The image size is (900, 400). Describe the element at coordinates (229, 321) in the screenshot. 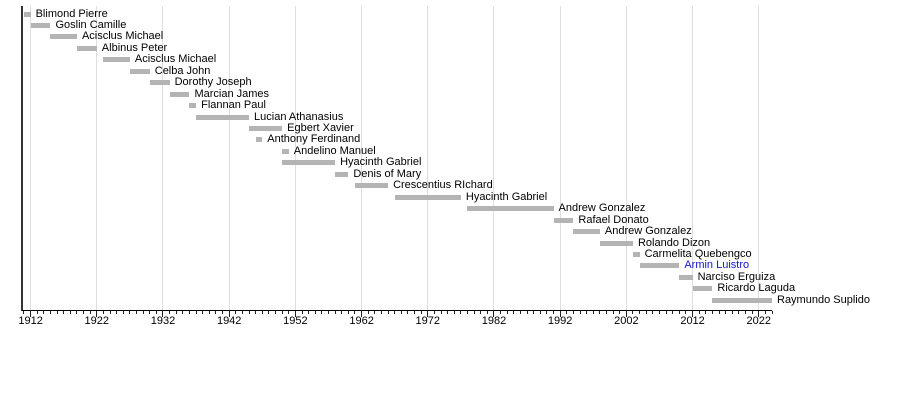

I see `axis-tick-label: 1942` at that location.